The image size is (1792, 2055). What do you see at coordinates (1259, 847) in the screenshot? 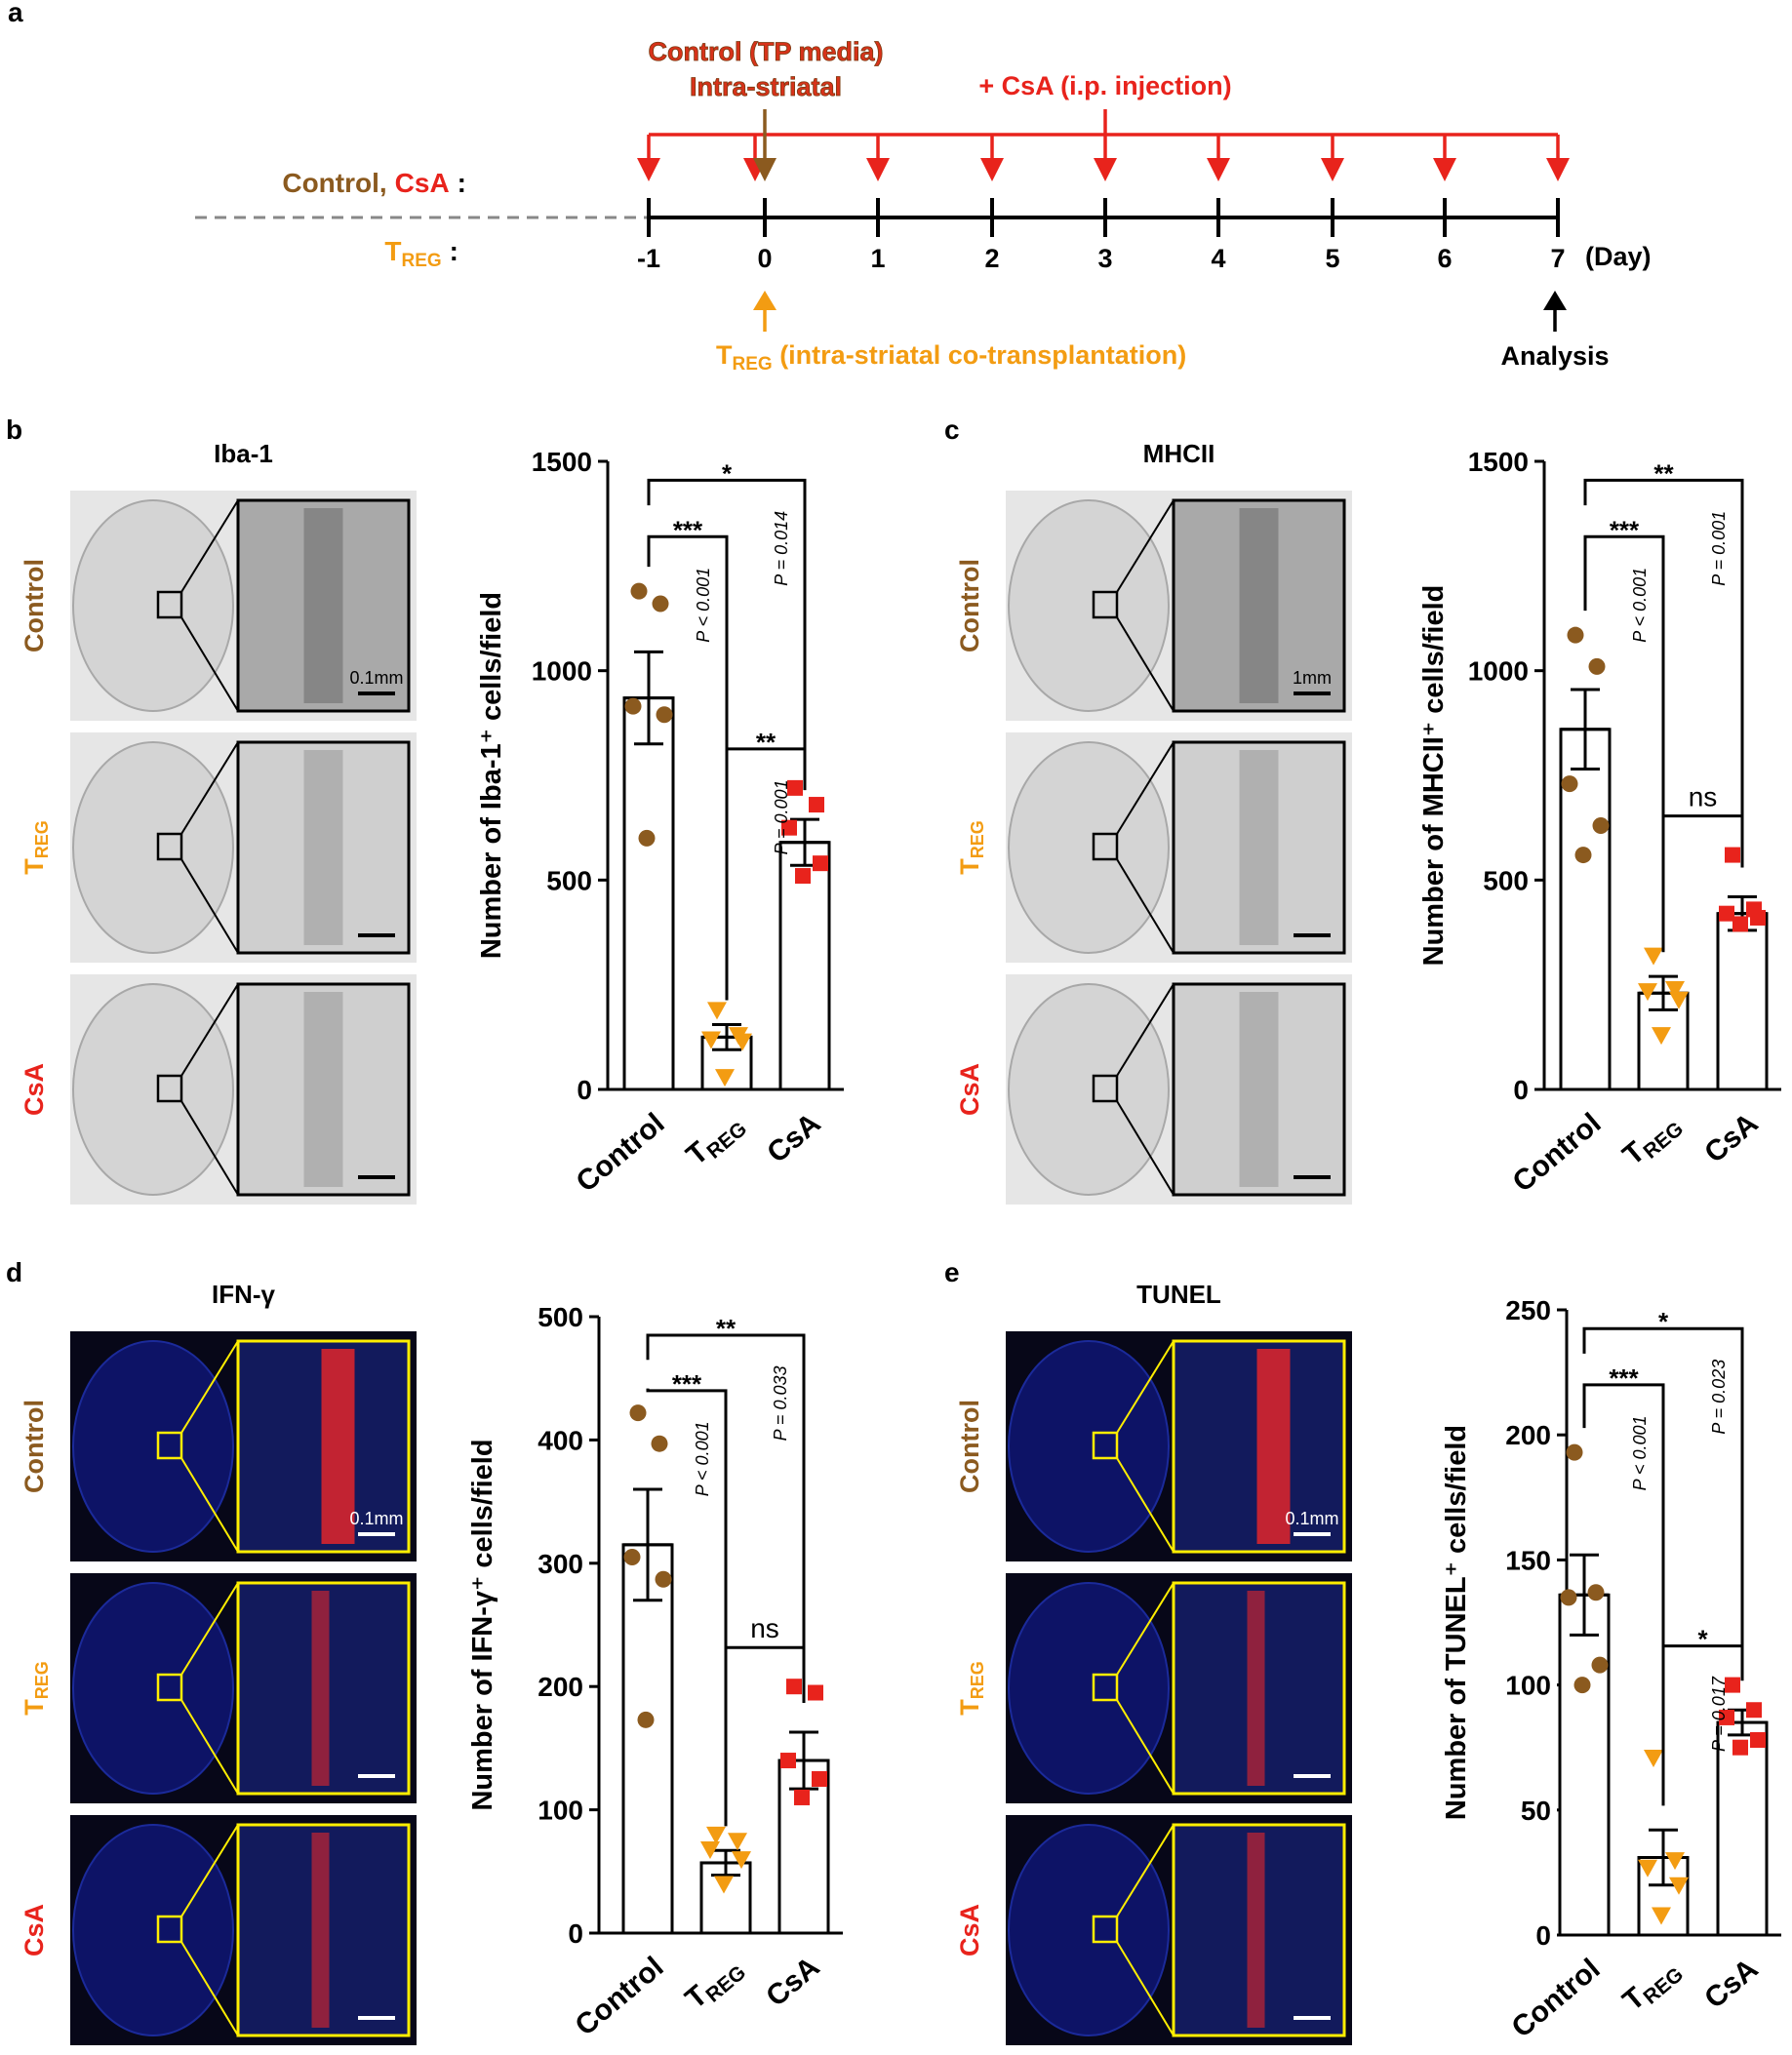
I see `zoom-inset` at bounding box center [1259, 847].